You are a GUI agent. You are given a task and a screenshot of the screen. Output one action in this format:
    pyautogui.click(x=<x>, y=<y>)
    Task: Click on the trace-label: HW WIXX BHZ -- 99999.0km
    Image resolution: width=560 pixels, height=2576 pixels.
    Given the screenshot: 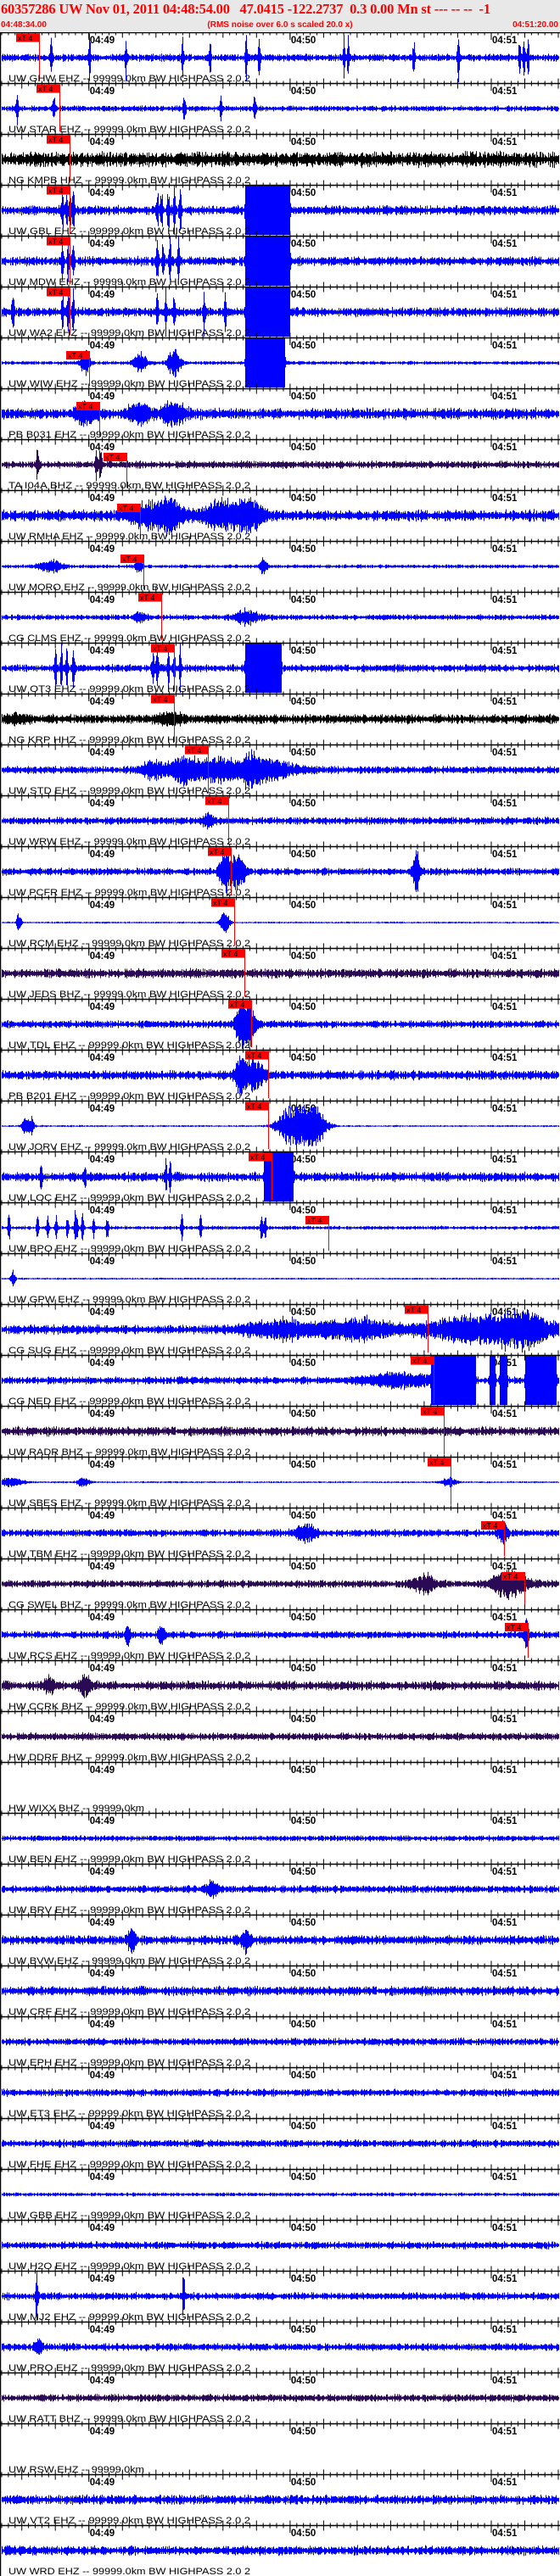 What is the action you would take?
    pyautogui.click(x=76, y=1809)
    